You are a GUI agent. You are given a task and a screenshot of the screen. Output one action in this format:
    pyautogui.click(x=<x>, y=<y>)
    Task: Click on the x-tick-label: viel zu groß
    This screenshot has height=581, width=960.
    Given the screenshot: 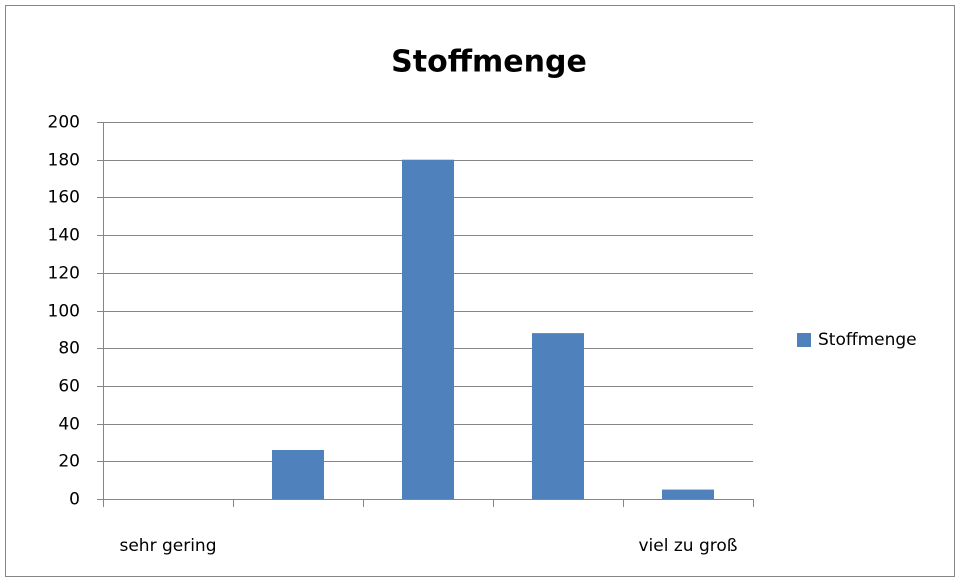 What is the action you would take?
    pyautogui.click(x=688, y=546)
    